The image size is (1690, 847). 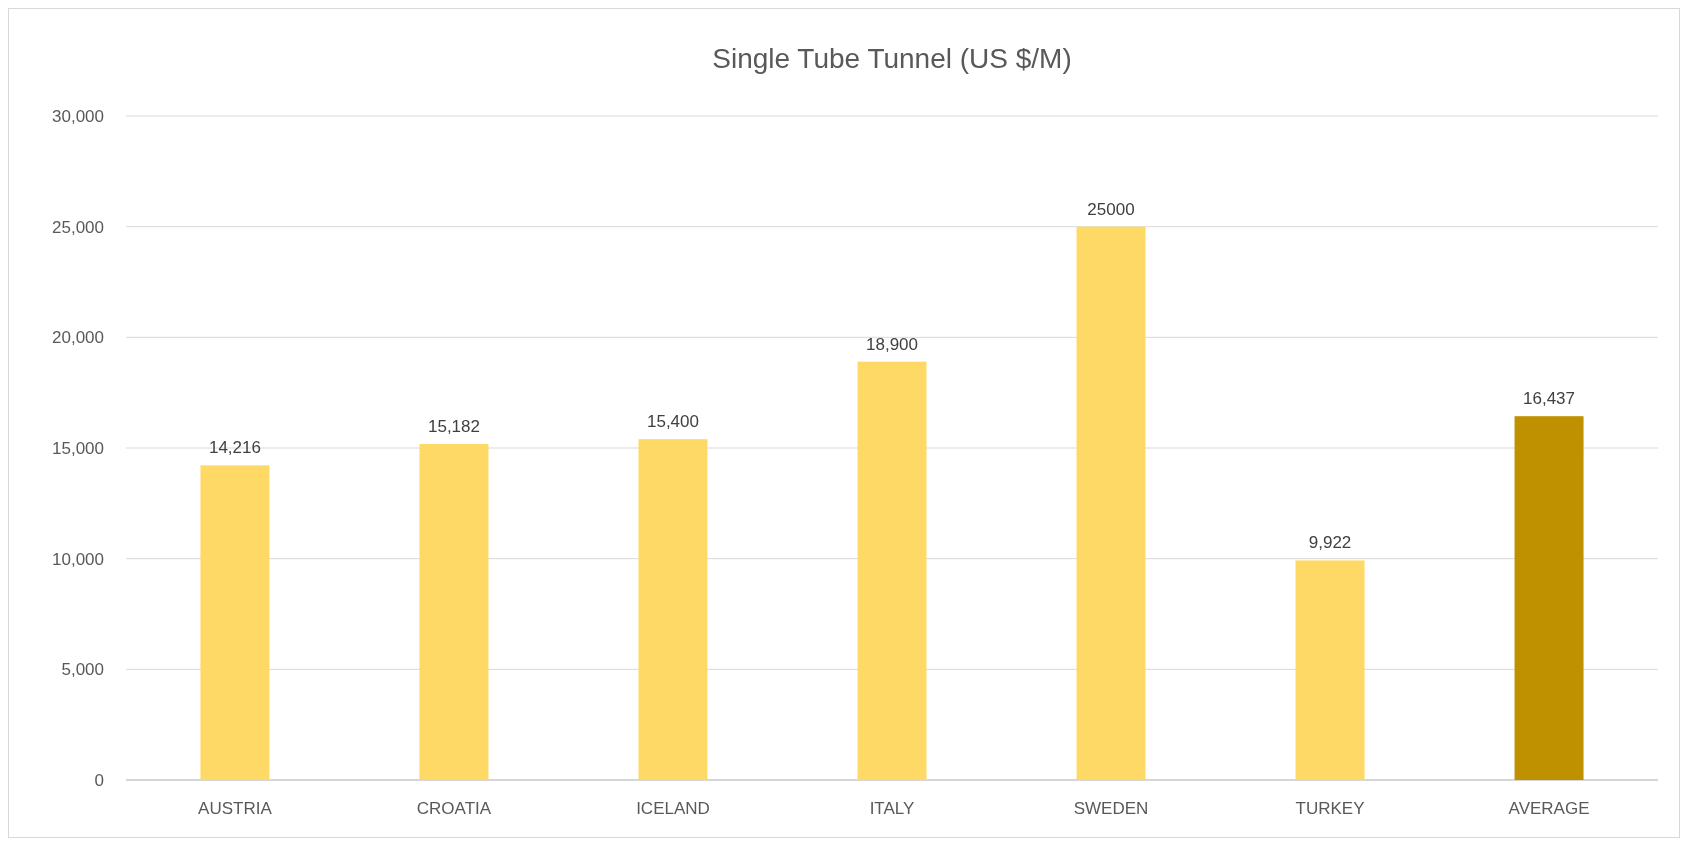 I want to click on x-tick-label: AUSTRIA, so click(x=235, y=808).